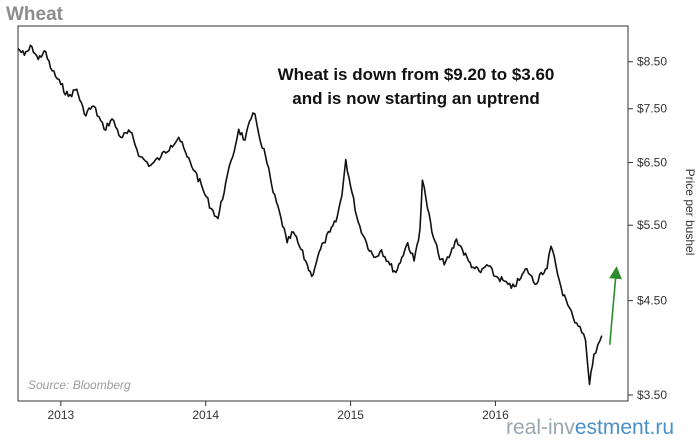 Image resolution: width=700 pixels, height=446 pixels. I want to click on y-tick-label-4: $4.50, so click(652, 301).